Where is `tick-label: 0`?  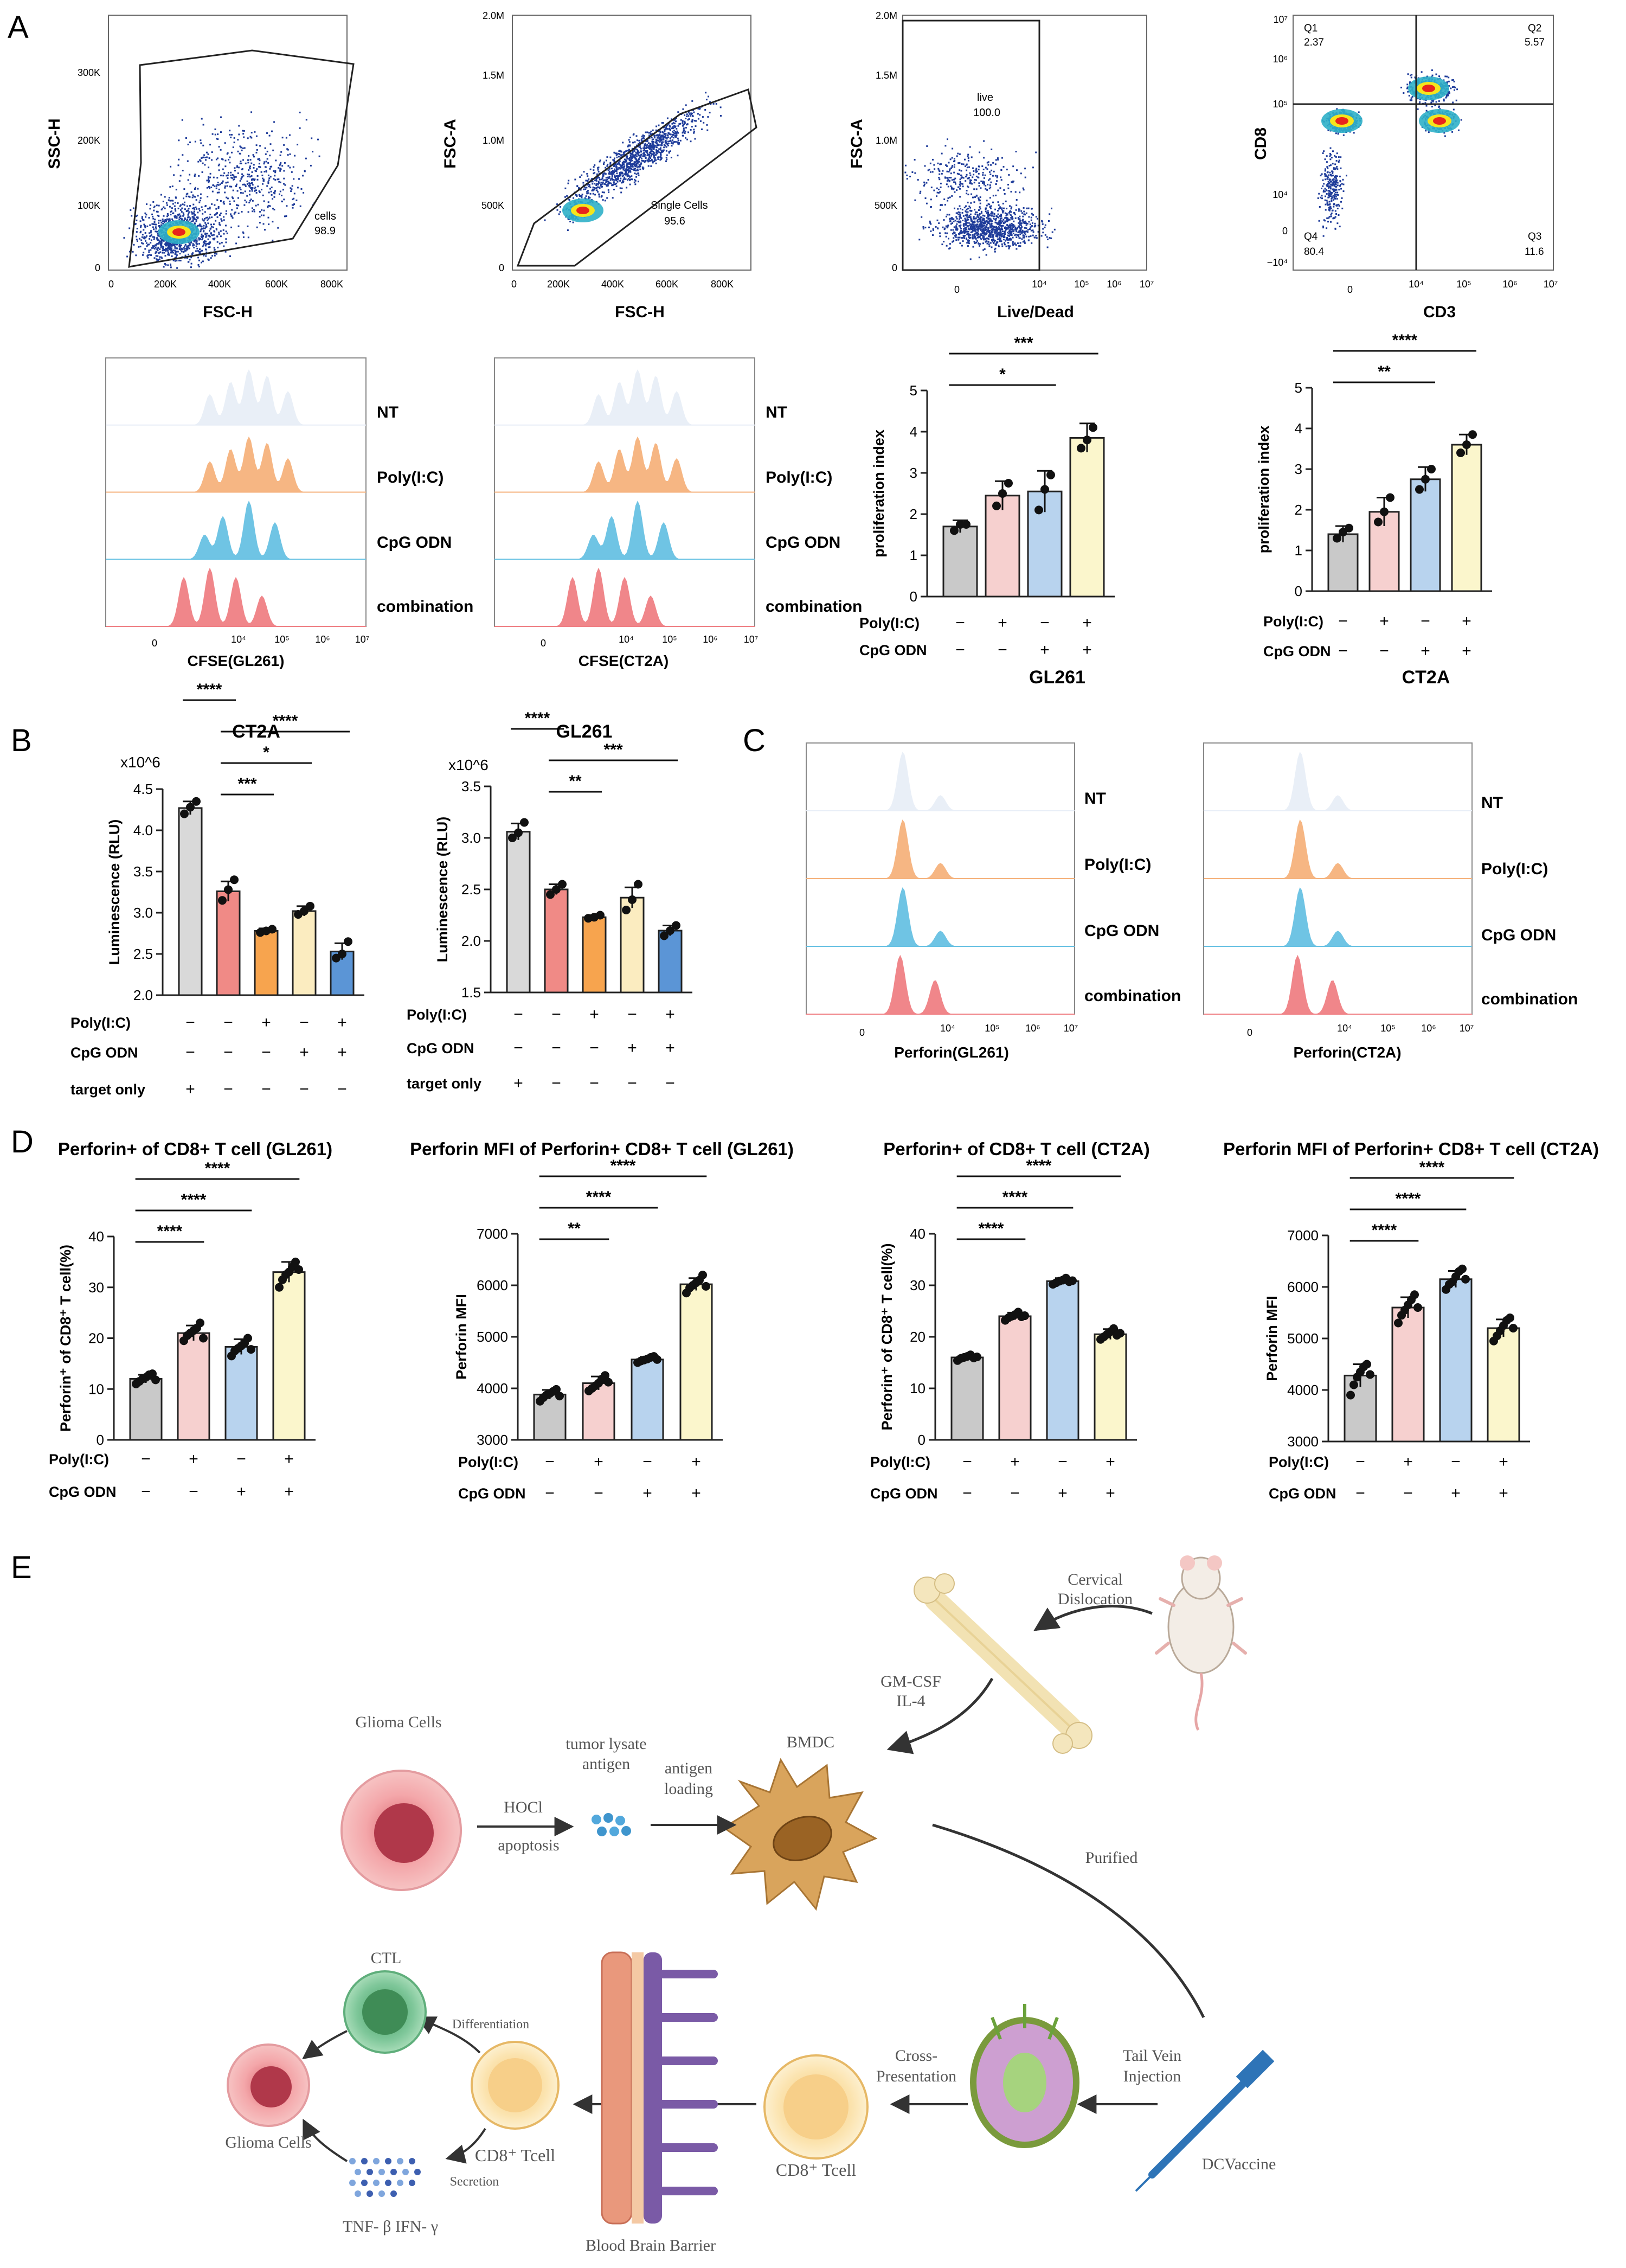 tick-label: 0 is located at coordinates (111, 284).